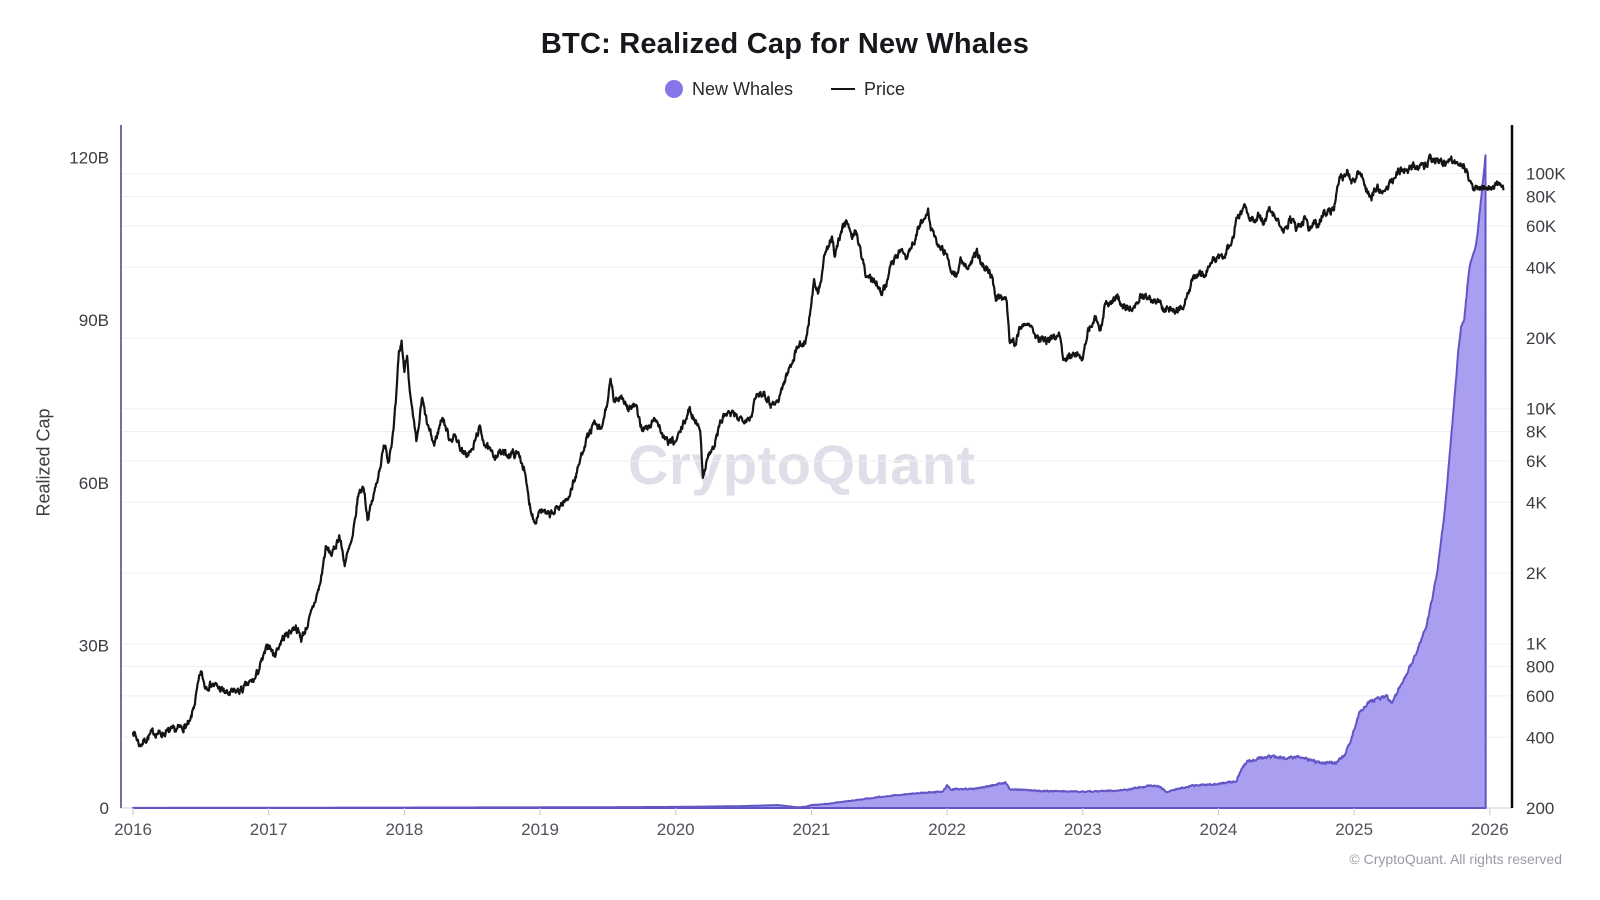  What do you see at coordinates (1219, 829) in the screenshot?
I see `x-axis-tick-label: 2024` at bounding box center [1219, 829].